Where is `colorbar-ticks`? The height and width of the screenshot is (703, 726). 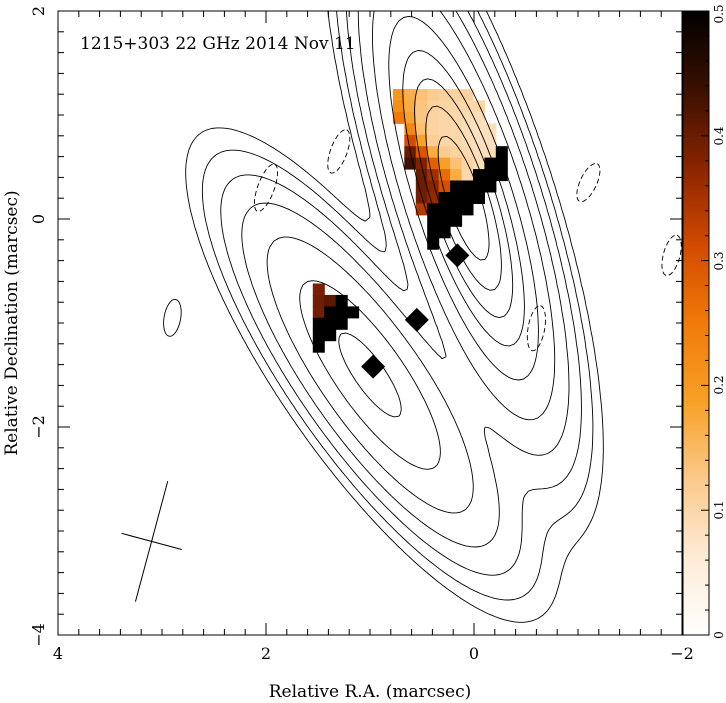
colorbar-ticks is located at coordinates (705, 323).